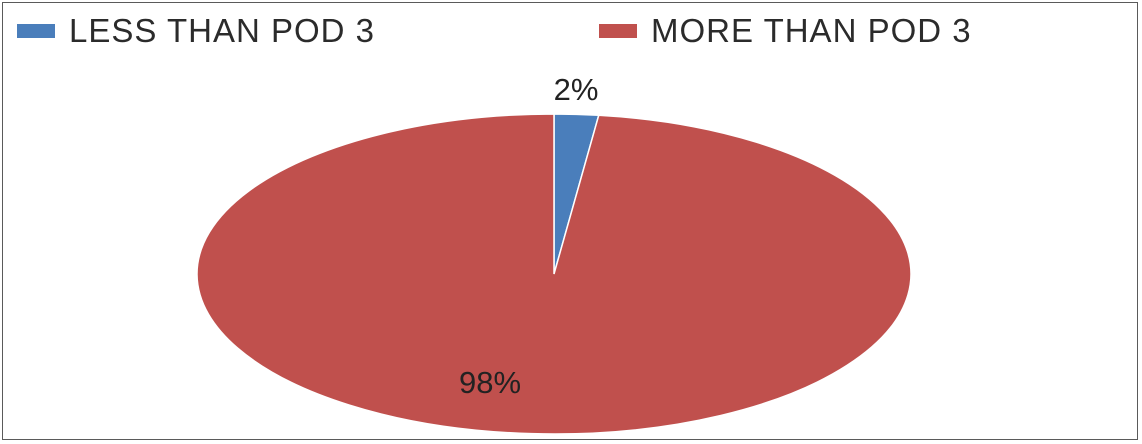  I want to click on data-label-less-than-pod-3: 2%, so click(576, 89).